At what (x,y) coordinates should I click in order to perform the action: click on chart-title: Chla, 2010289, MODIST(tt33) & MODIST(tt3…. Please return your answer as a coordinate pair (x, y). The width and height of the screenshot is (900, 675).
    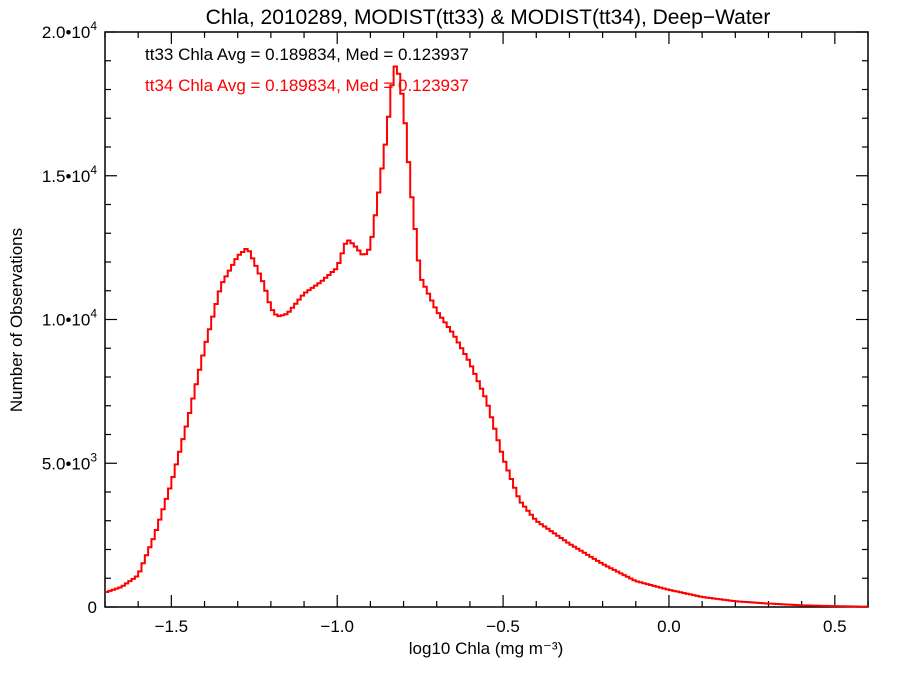
    Looking at the image, I should click on (488, 17).